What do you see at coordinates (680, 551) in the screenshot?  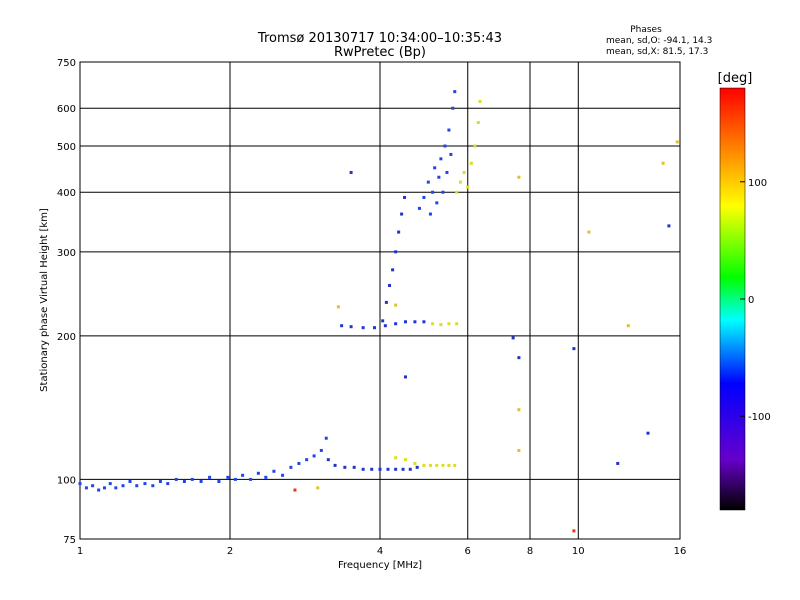 I see `x-tick-label: 16` at bounding box center [680, 551].